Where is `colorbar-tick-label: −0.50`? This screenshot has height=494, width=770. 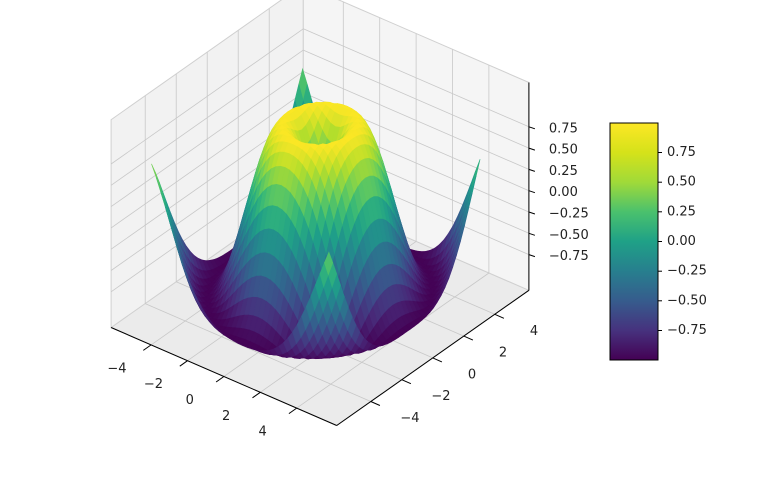
colorbar-tick-label: −0.50 is located at coordinates (687, 300).